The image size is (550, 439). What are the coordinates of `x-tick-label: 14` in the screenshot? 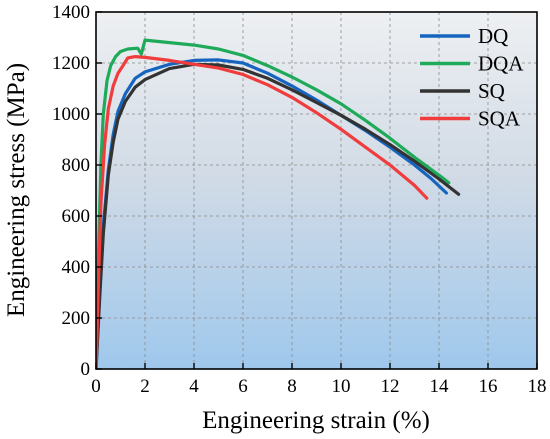 It's located at (440, 386).